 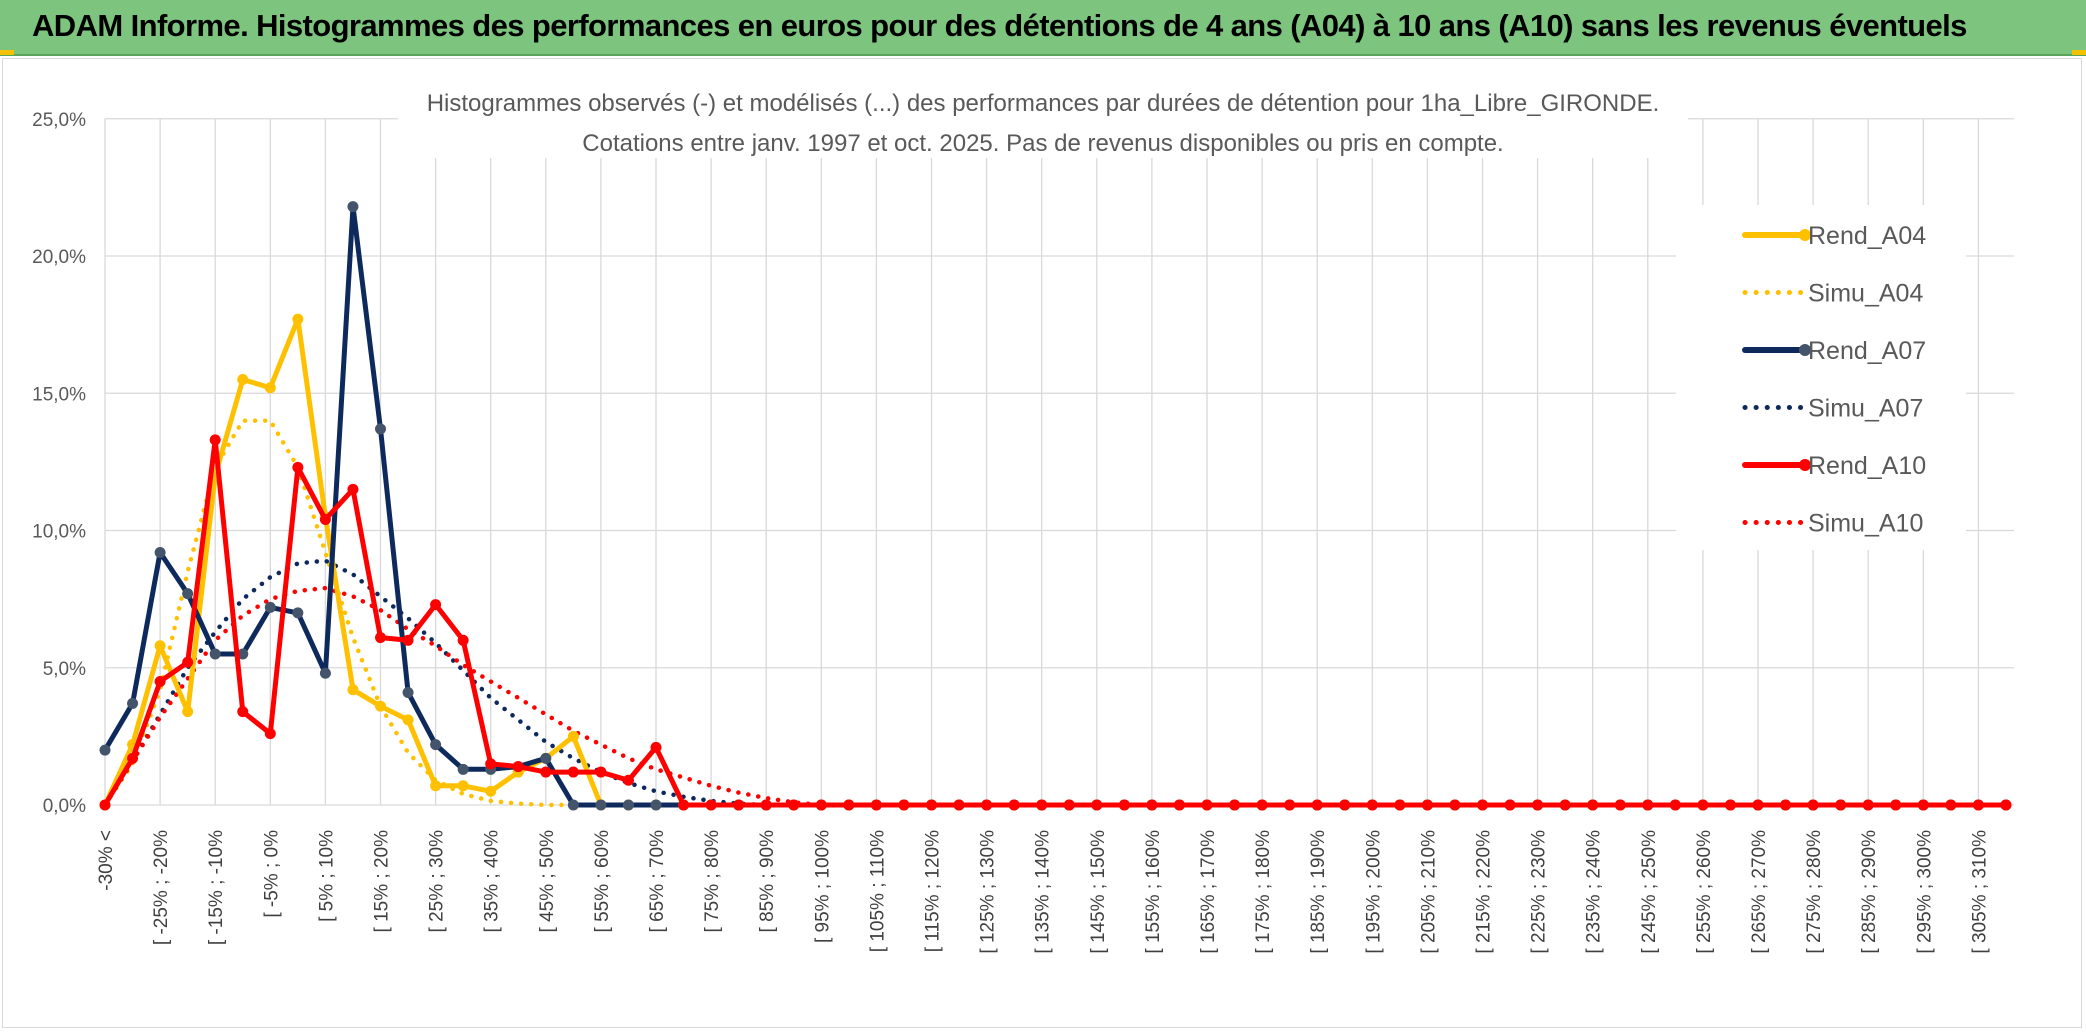 What do you see at coordinates (877, 891) in the screenshot?
I see `x-tick-label: [ 105% ; 110%` at bounding box center [877, 891].